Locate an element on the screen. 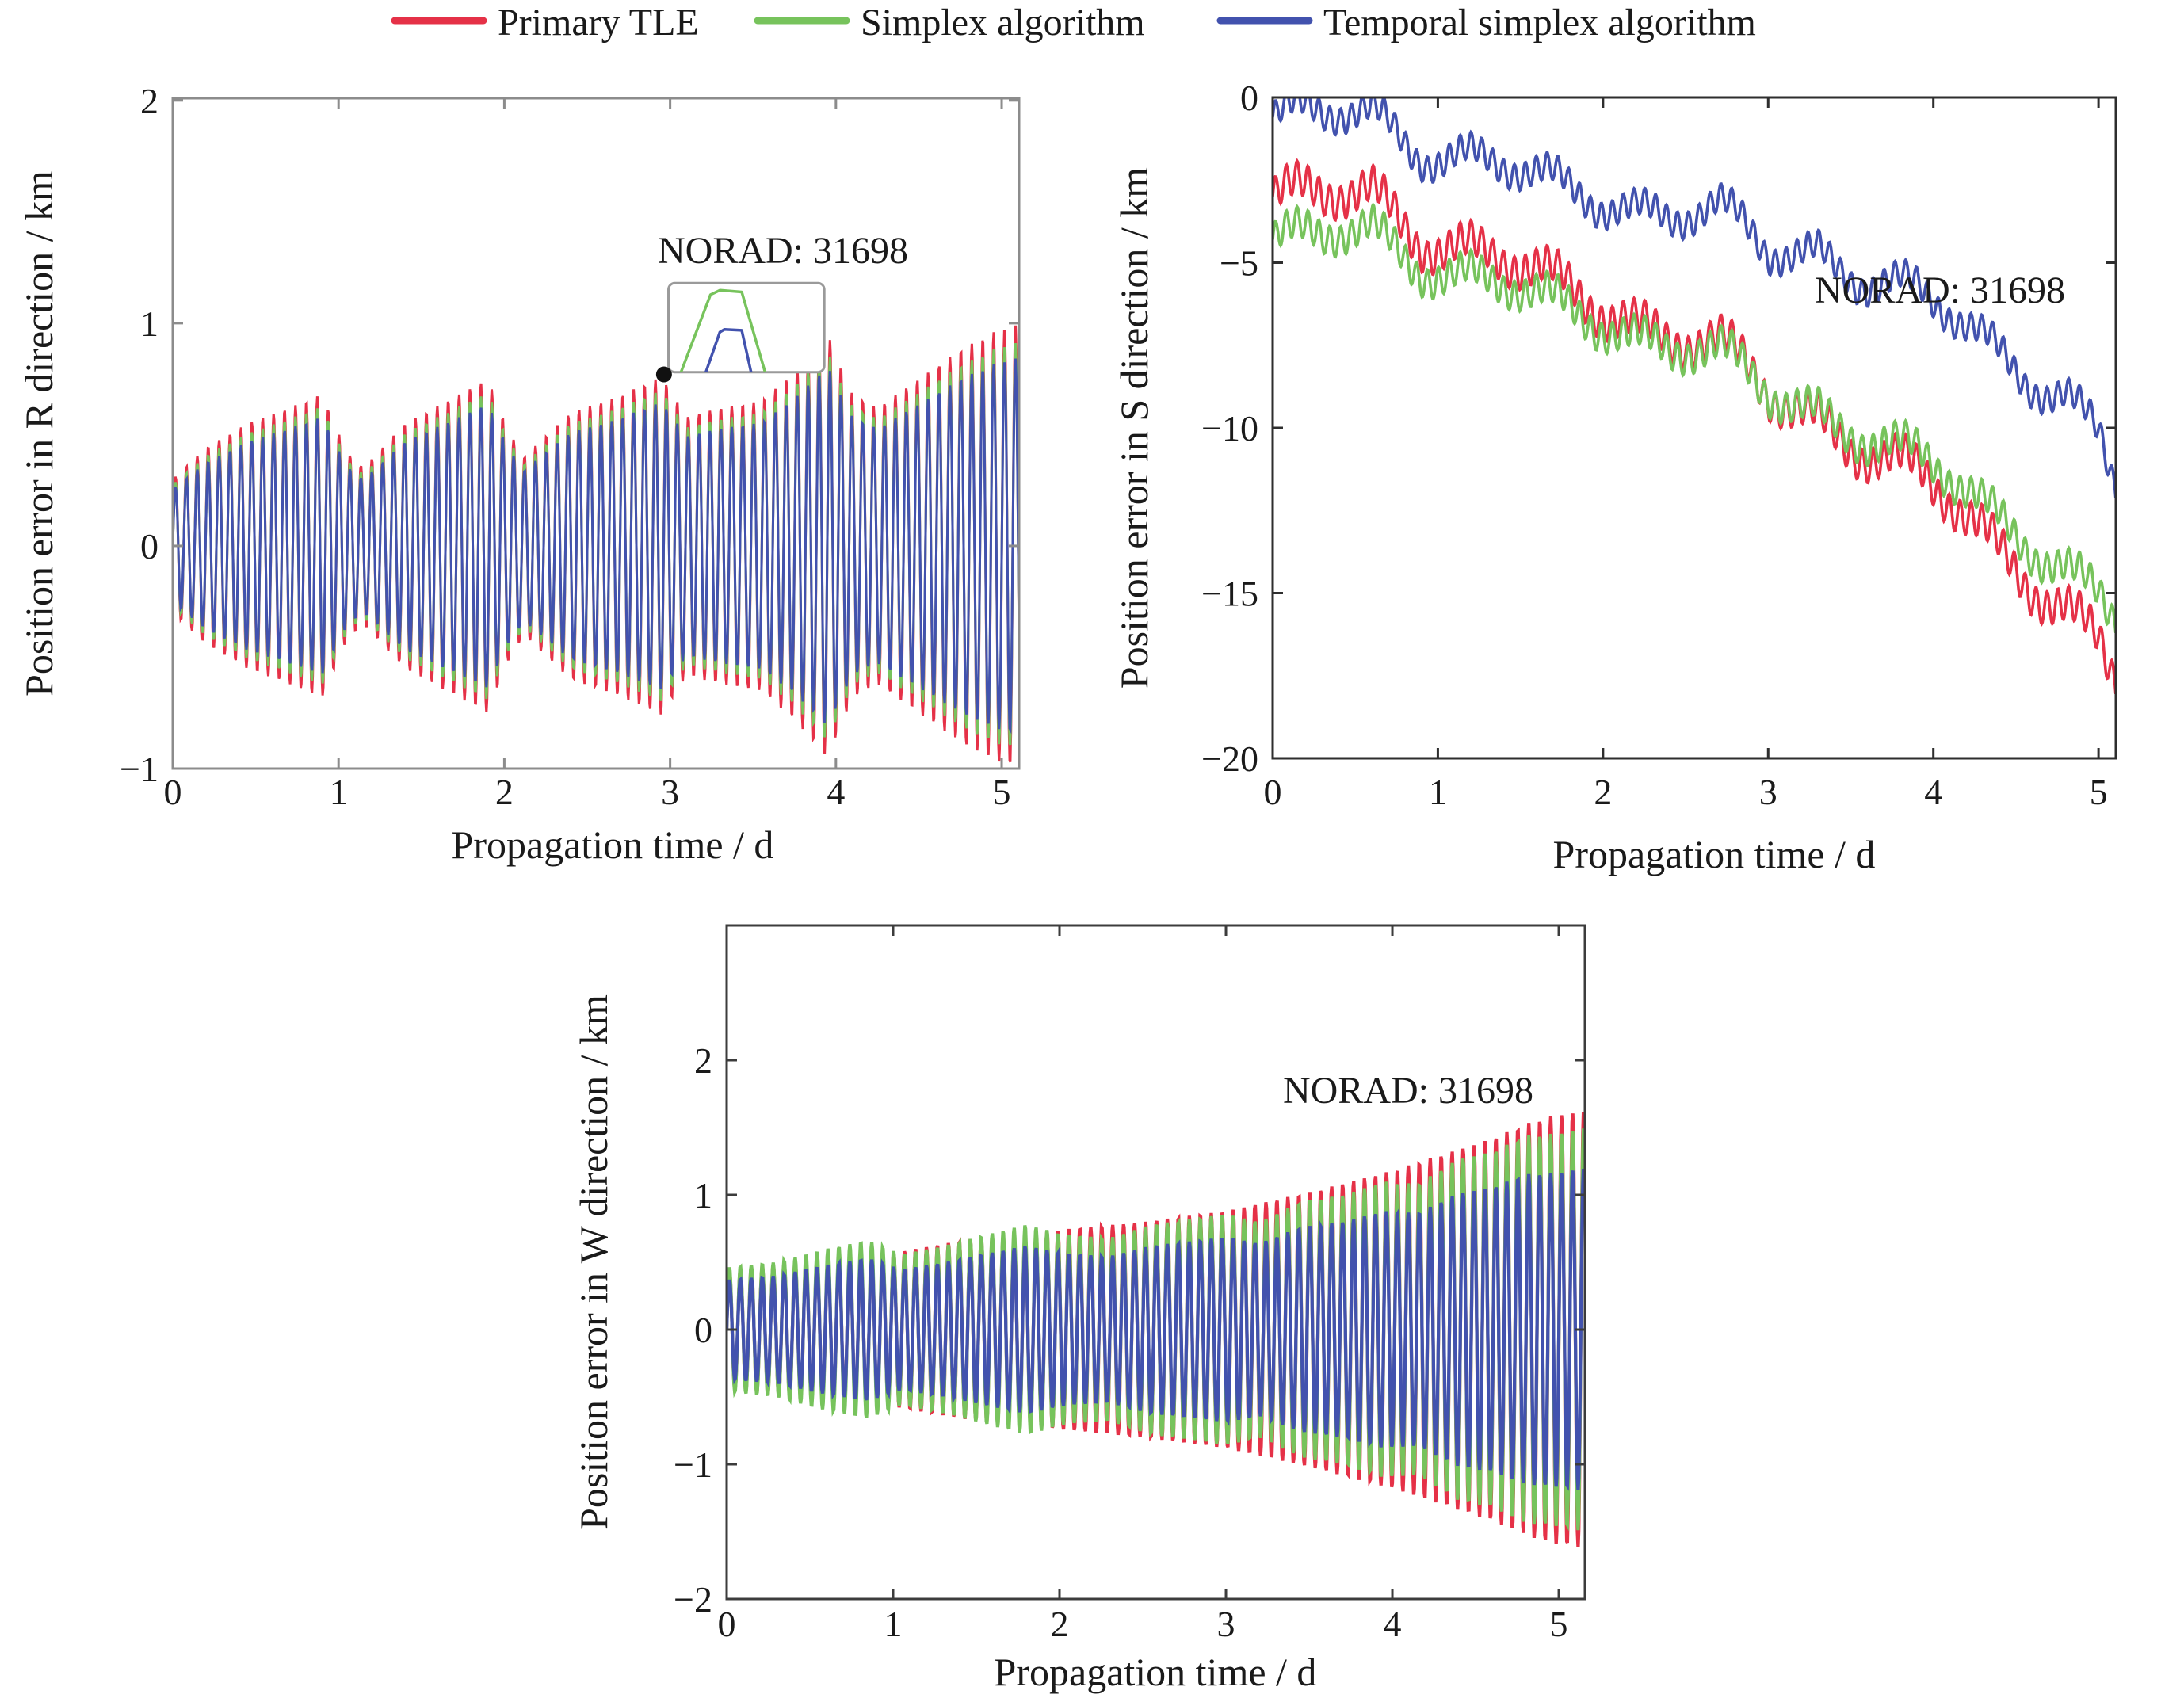 The height and width of the screenshot is (1702, 2184). chart-s-ylabel: Position error in S direction / km is located at coordinates (1134, 428).